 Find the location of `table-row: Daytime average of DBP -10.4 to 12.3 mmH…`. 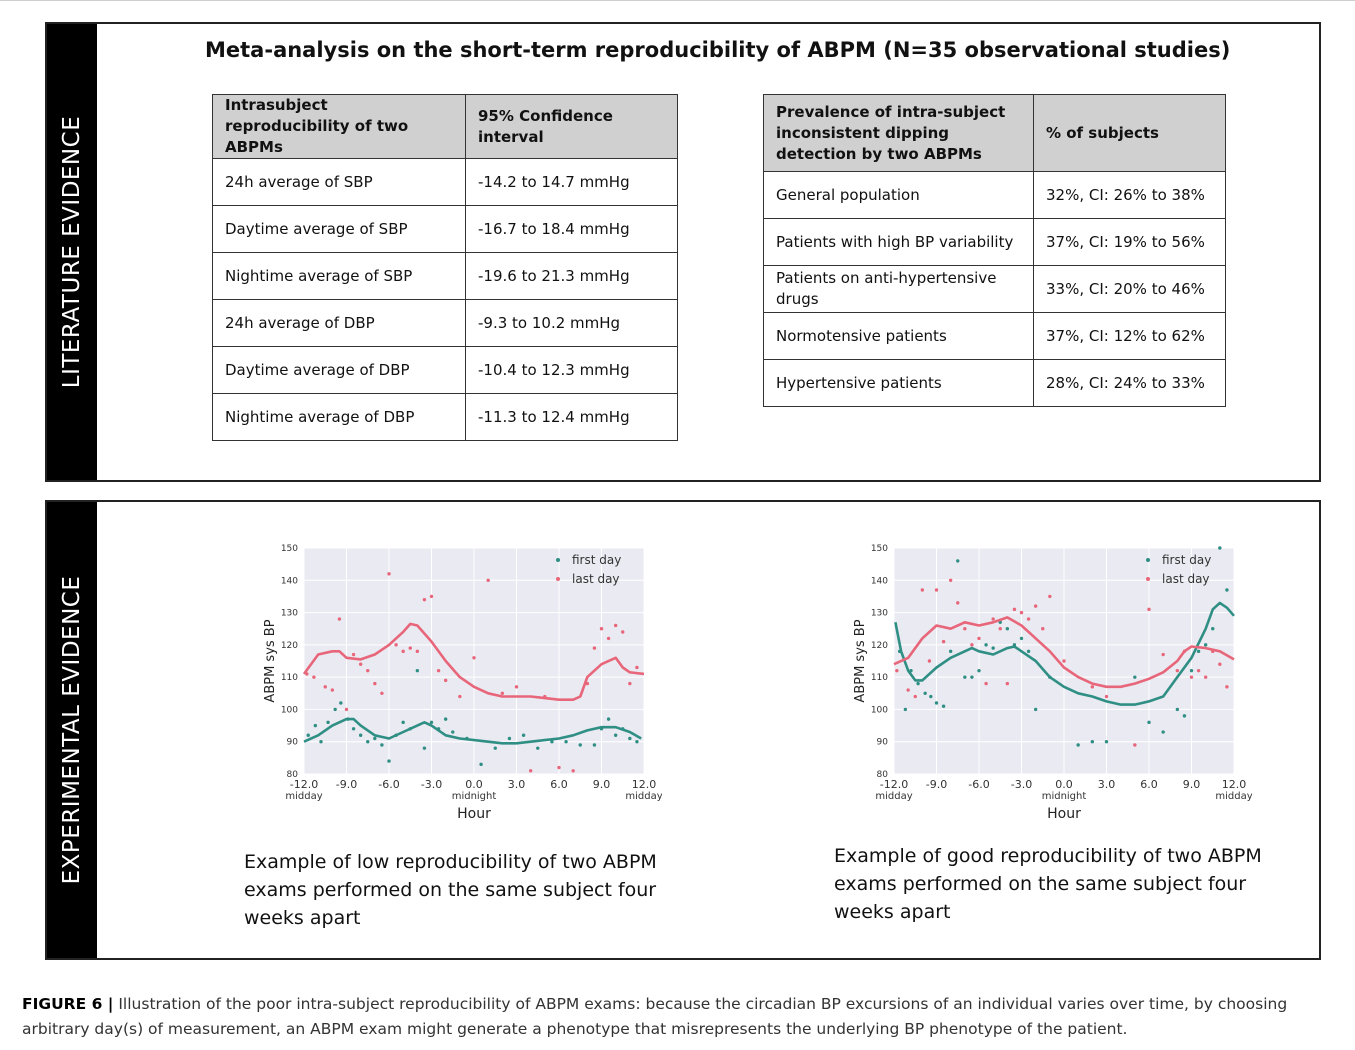

table-row: Daytime average of DBP -10.4 to 12.3 mmH… is located at coordinates (445, 370).